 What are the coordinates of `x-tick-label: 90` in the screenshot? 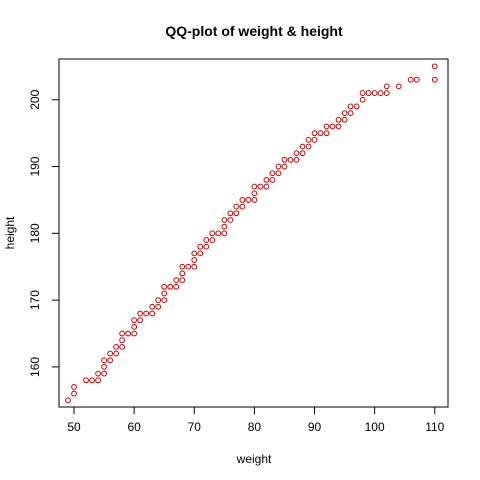 It's located at (315, 427).